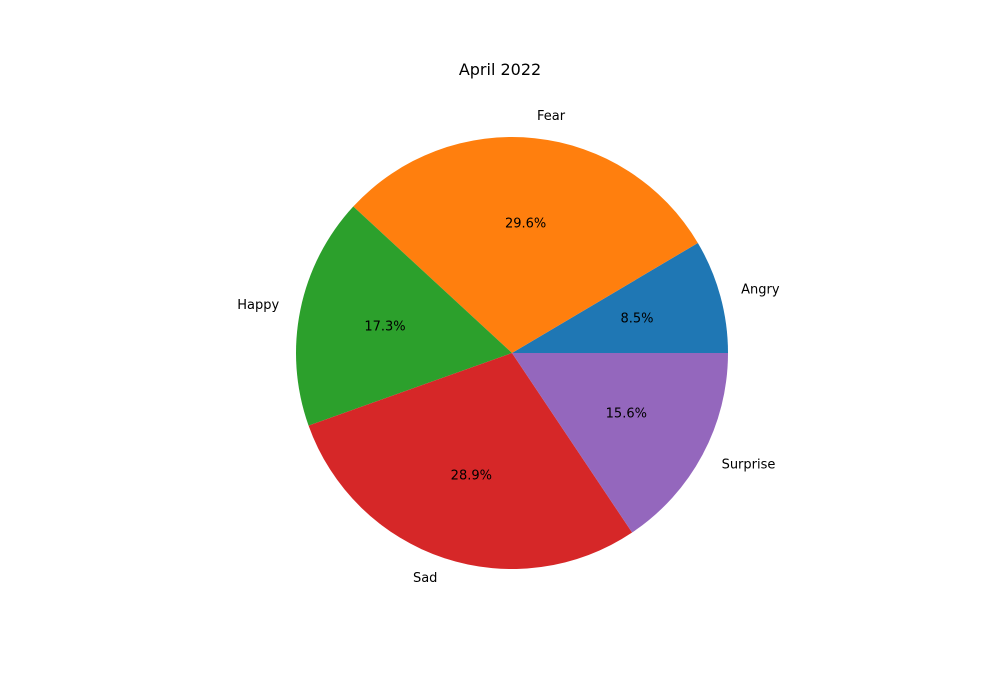 This screenshot has width=1000, height=700. I want to click on pie-category-label-sad: Sad, so click(425, 578).